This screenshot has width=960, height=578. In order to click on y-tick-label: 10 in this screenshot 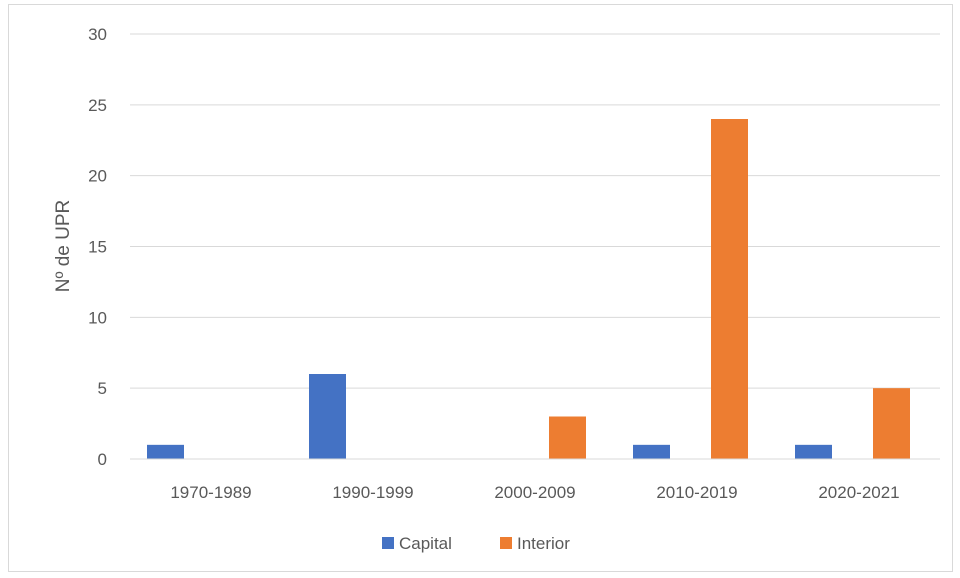, I will do `click(97, 317)`.